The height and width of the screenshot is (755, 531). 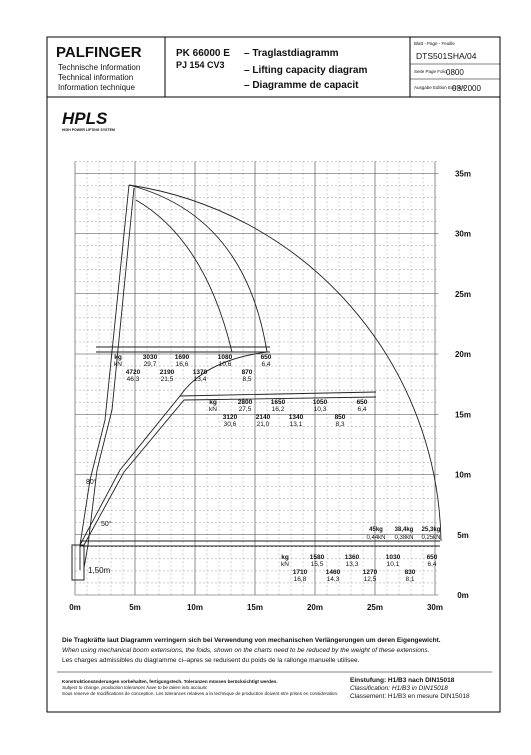 What do you see at coordinates (463, 354) in the screenshot?
I see `y-label: 20m` at bounding box center [463, 354].